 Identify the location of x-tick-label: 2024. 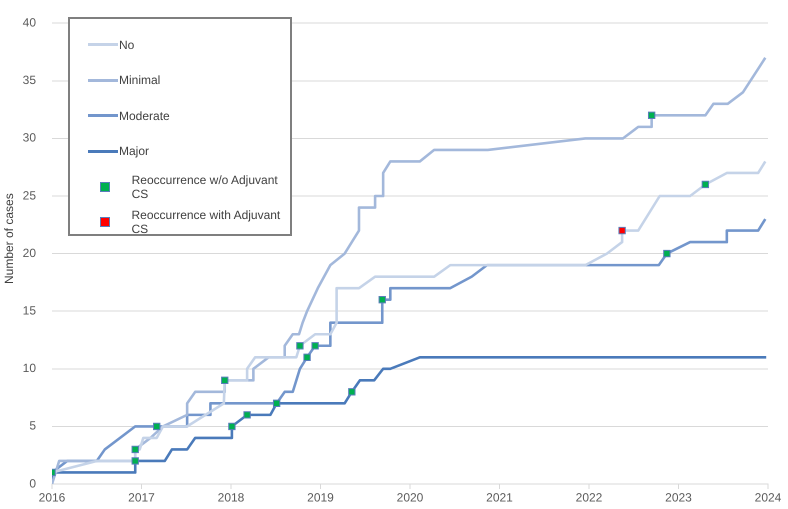
(768, 497).